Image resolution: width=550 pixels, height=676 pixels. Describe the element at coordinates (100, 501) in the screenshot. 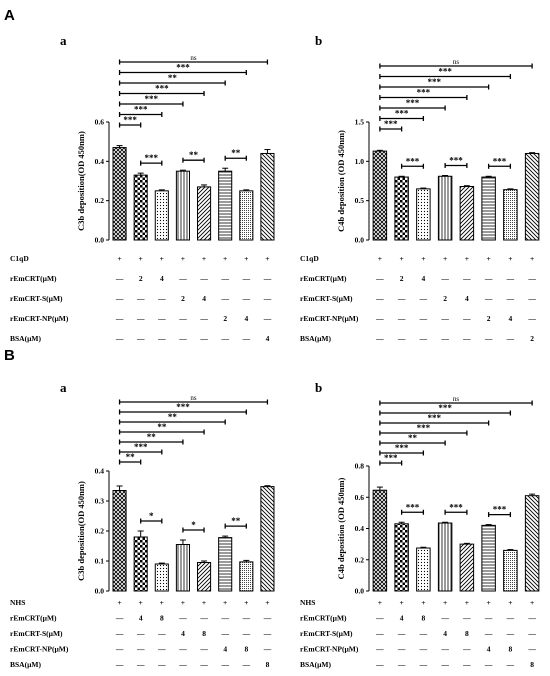

I see `y-tick-label: 0.3` at that location.